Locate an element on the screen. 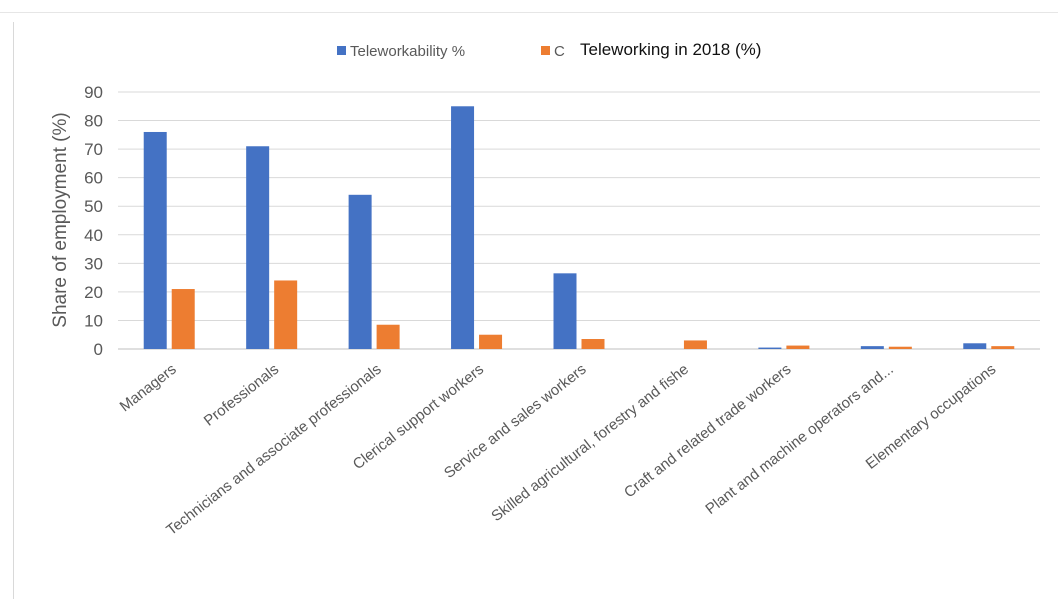 This screenshot has height=599, width=1058. legend-label-teleworking-2018-partial: C is located at coordinates (559, 51).